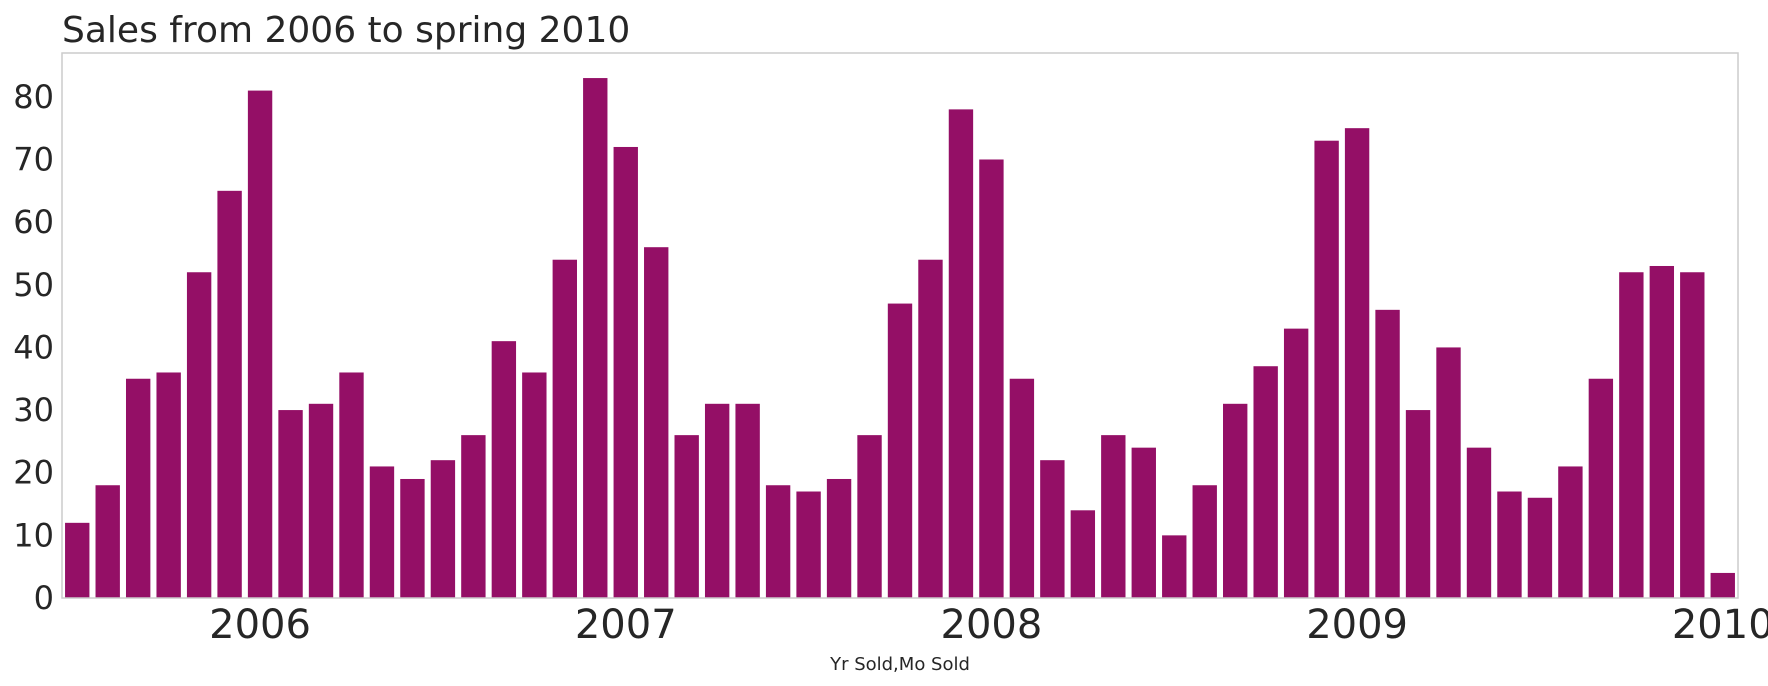  Describe the element at coordinates (33, 285) in the screenshot. I see `y-tick-label: 50` at that location.